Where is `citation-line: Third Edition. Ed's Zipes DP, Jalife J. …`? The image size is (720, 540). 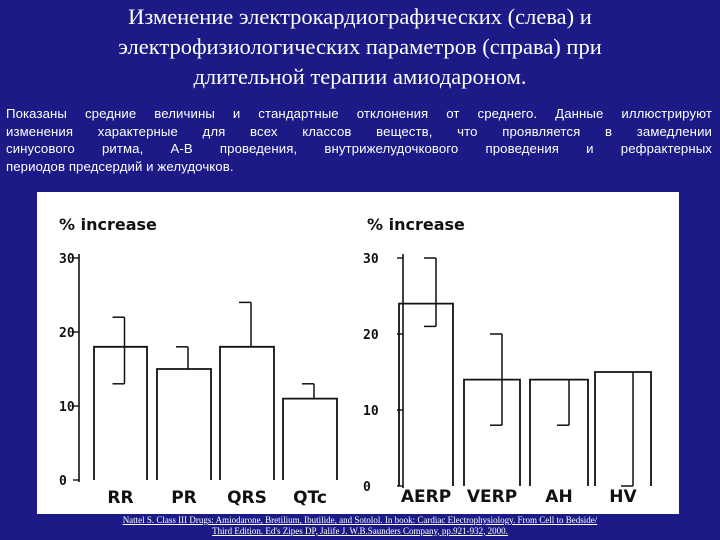 citation-line: Third Edition. Ed's Zipes DP, Jalife J. … is located at coordinates (360, 531).